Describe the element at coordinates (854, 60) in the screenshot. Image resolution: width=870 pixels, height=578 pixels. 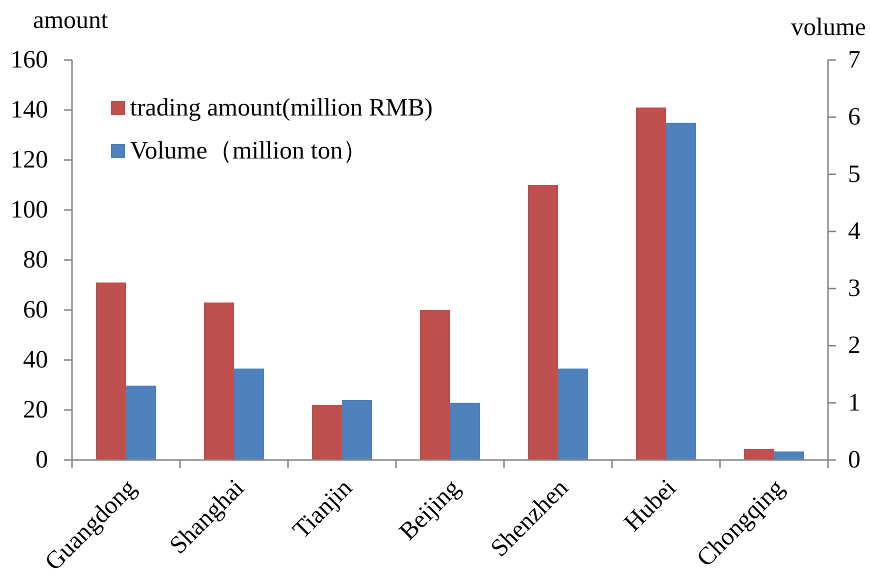
I see `y2-tick-label: 7` at that location.